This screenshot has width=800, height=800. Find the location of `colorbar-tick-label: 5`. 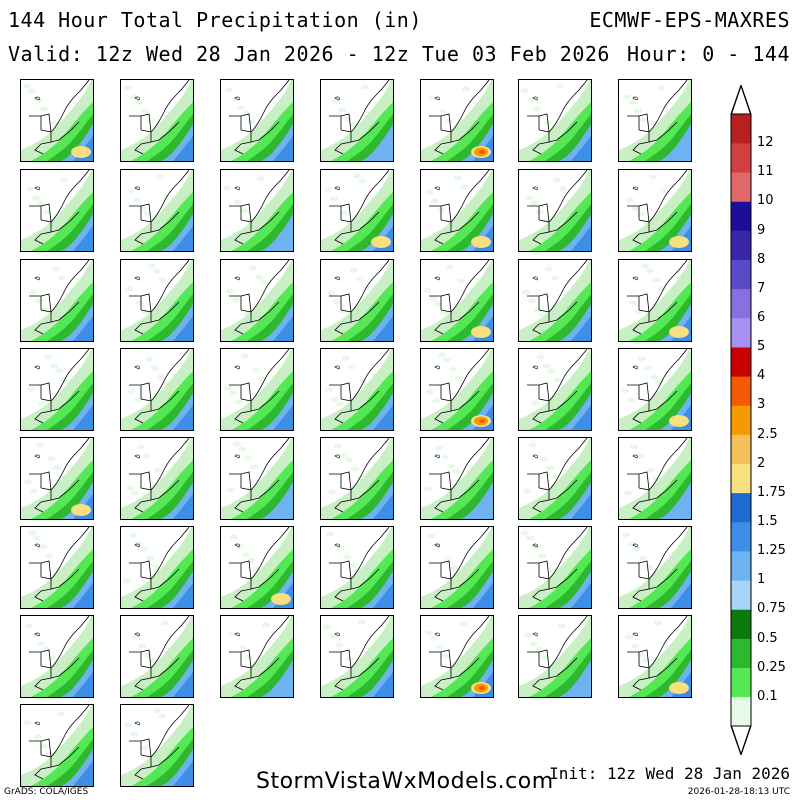

colorbar-tick-label: 5 is located at coordinates (761, 347).